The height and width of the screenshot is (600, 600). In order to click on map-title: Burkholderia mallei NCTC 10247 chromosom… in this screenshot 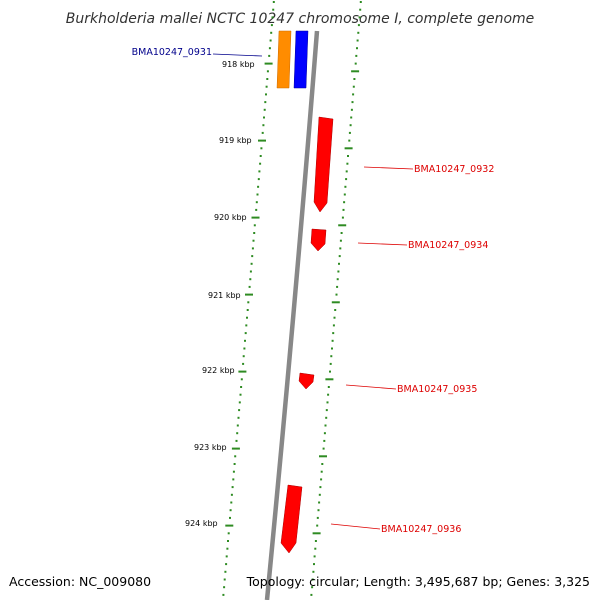, I will do `click(300, 19)`.